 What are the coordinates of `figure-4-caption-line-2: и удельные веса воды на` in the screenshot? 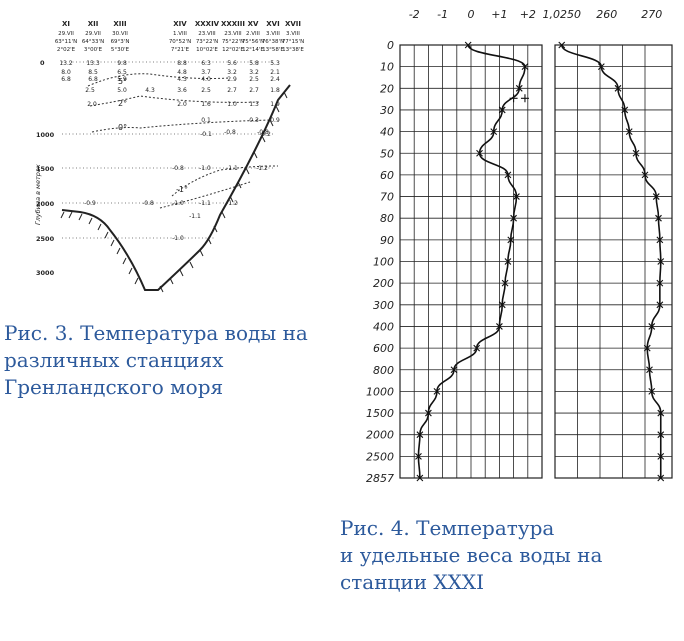 It's located at (471, 555).